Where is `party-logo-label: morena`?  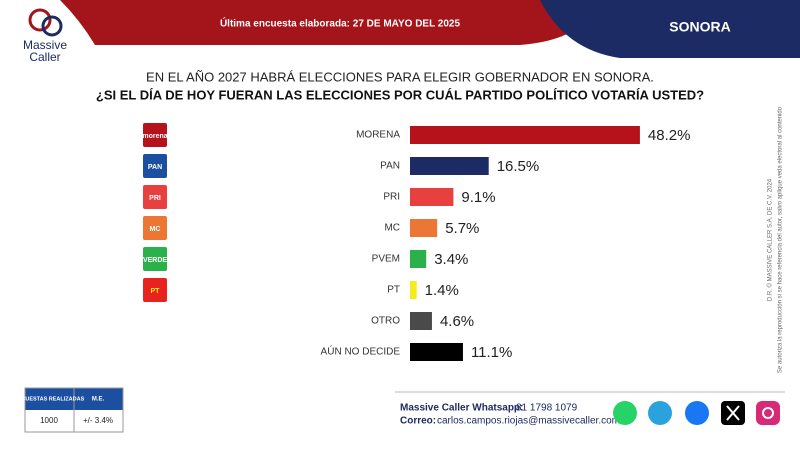 party-logo-label: morena is located at coordinates (154, 136).